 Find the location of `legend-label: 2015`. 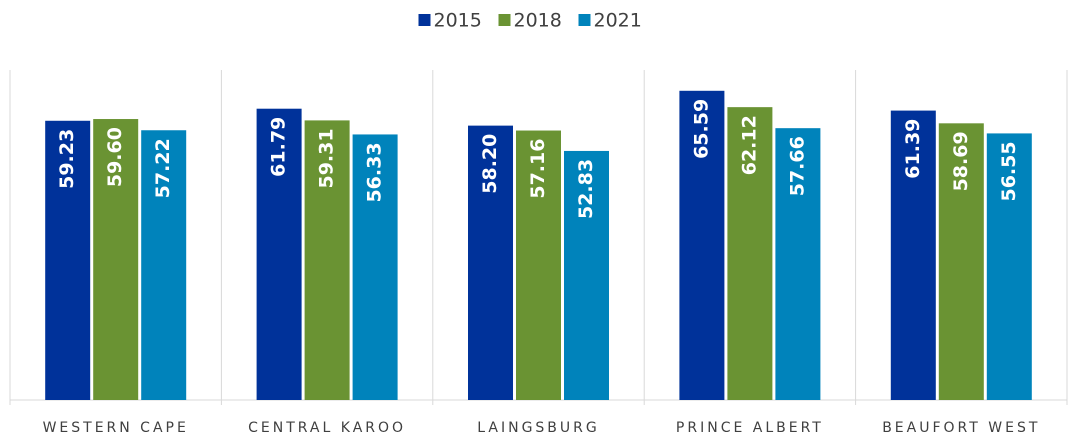

legend-label: 2015 is located at coordinates (458, 21).